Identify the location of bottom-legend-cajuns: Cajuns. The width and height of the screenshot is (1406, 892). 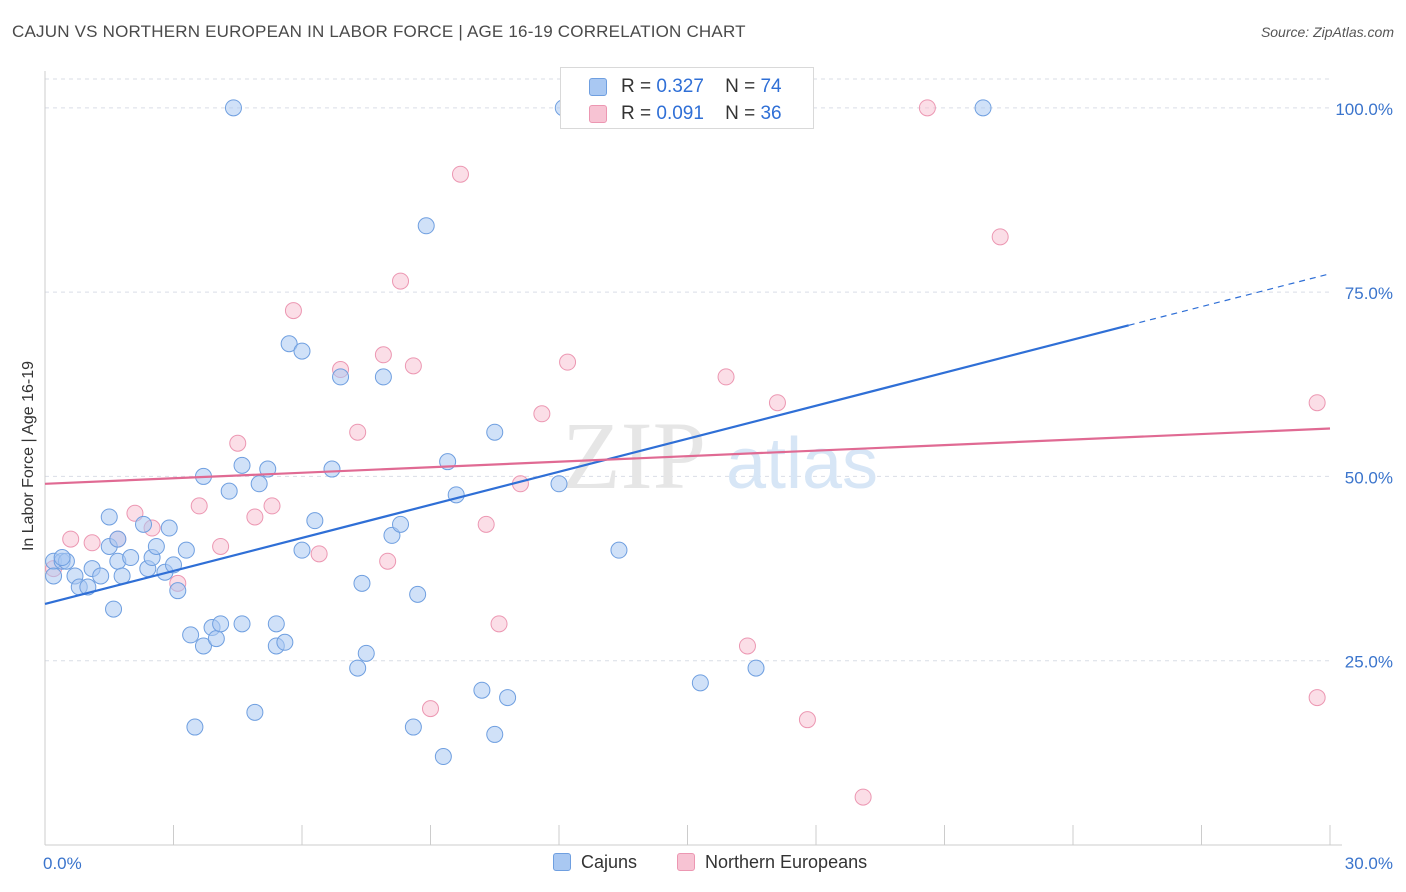
(595, 862).